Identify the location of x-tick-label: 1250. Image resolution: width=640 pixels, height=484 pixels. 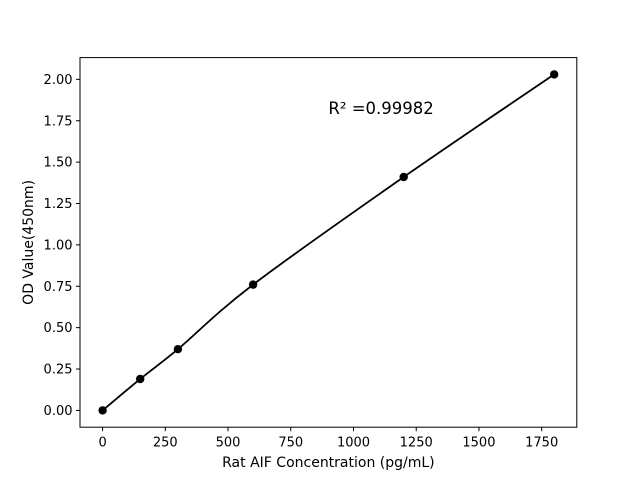
(416, 443).